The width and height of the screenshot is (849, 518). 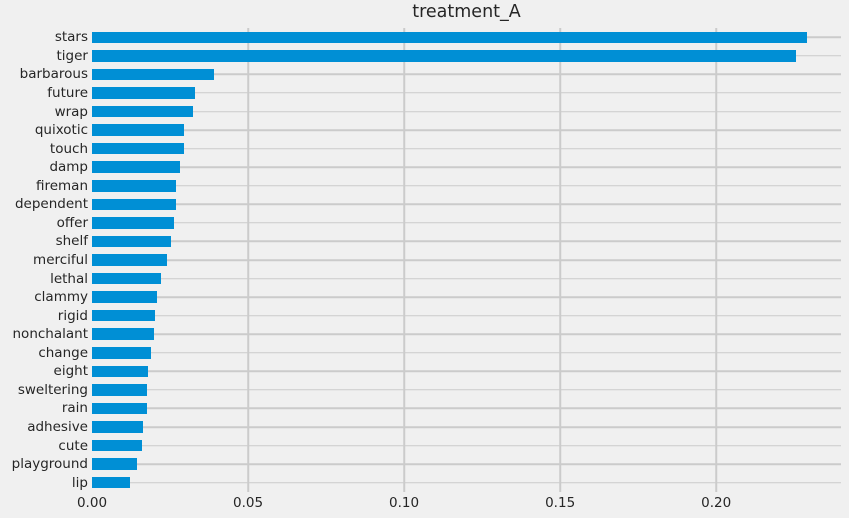 I want to click on y-tick-label: eight, so click(x=70, y=371).